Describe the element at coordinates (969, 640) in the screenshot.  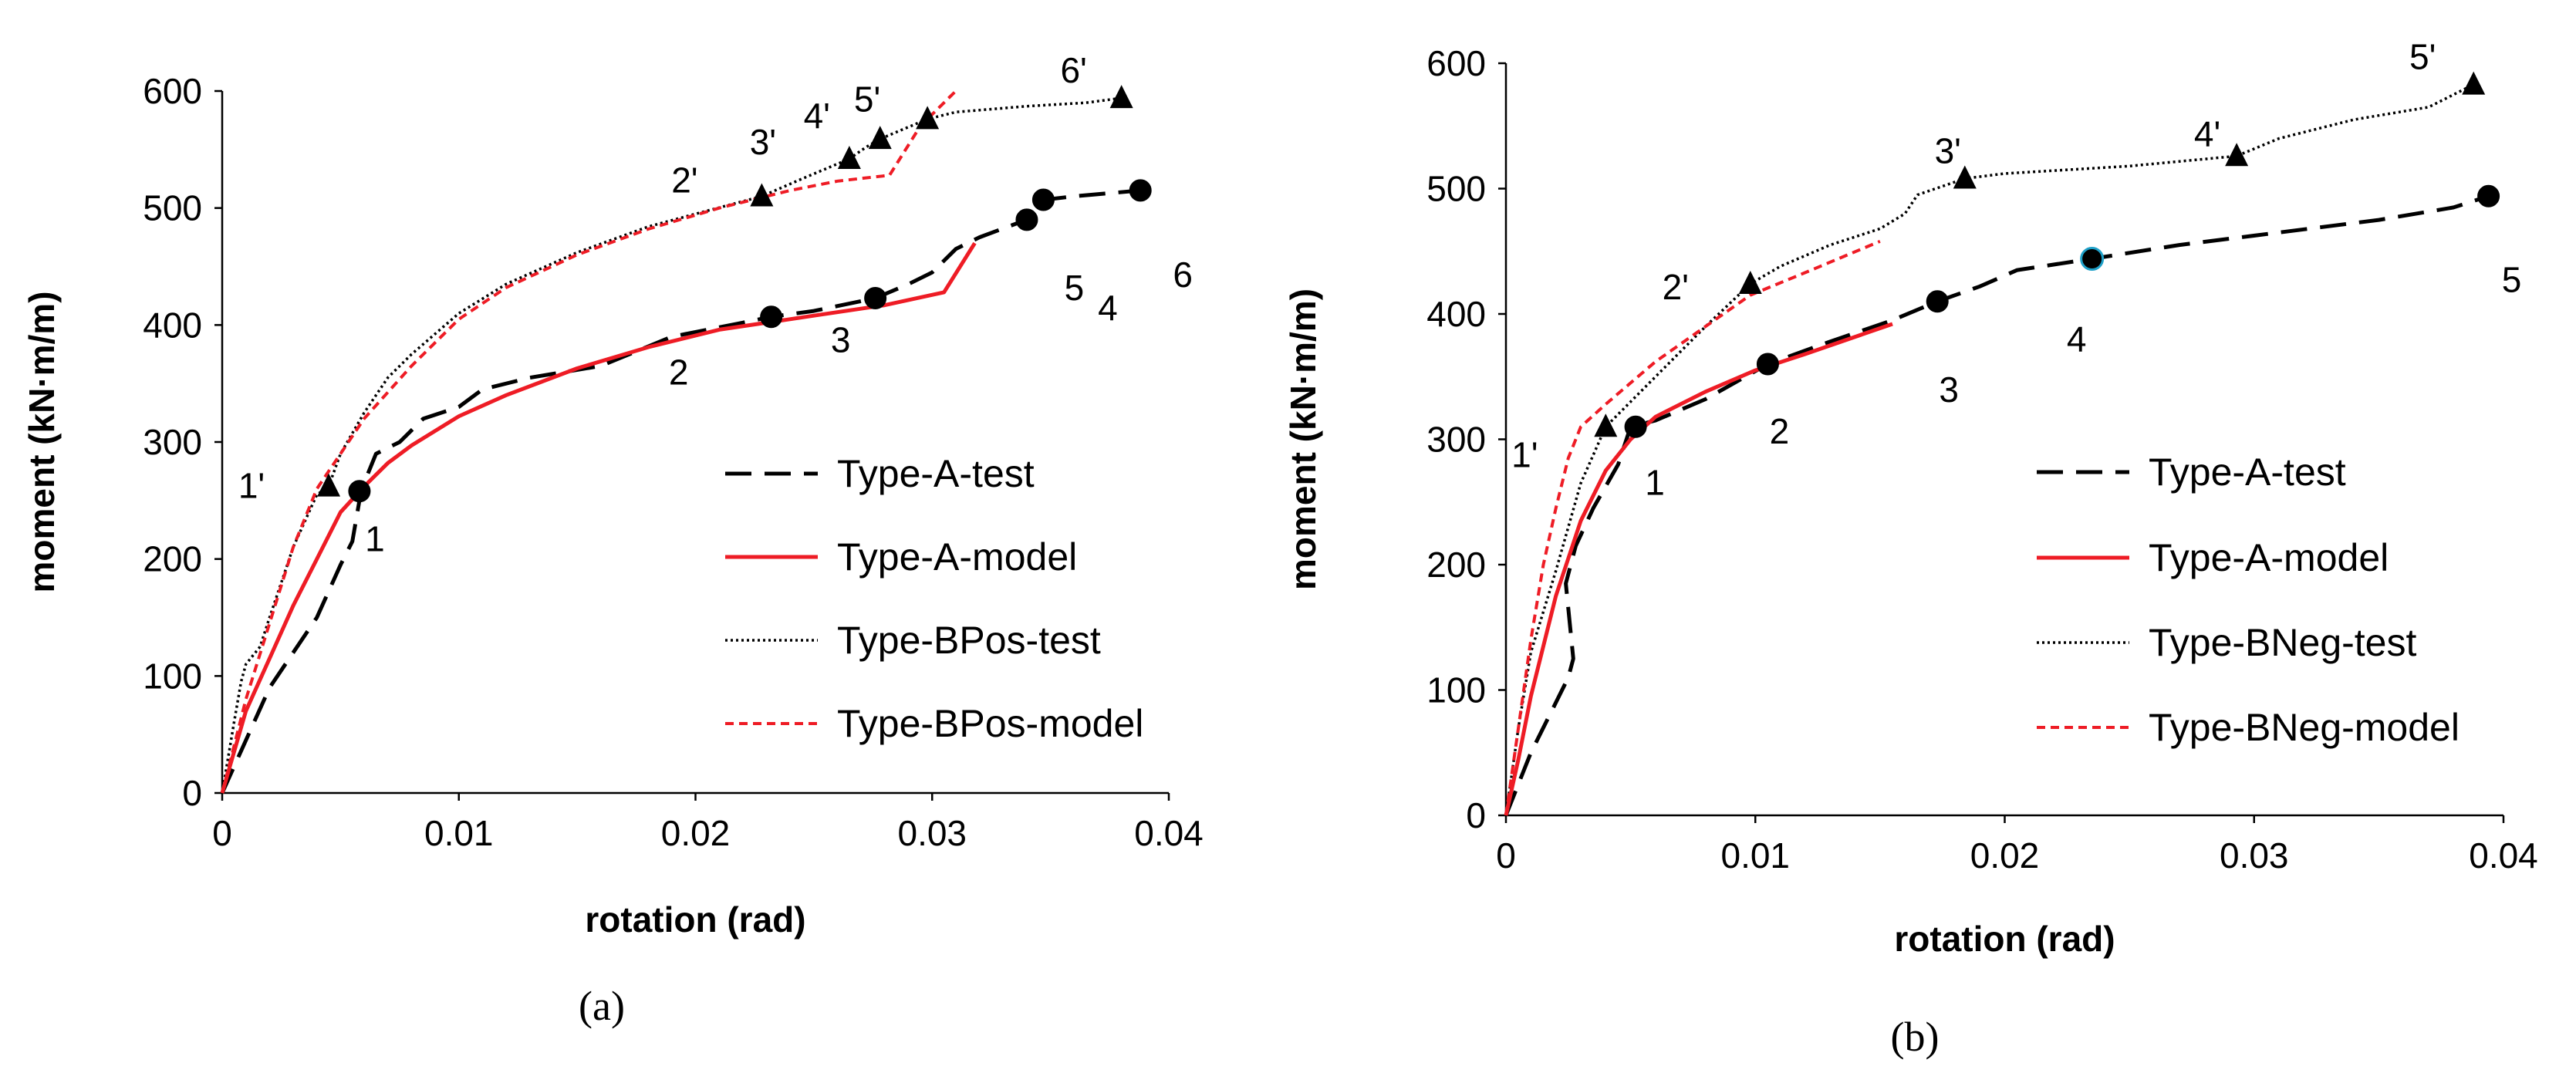
I see `legend-entry-label: Type-BPos-test` at that location.